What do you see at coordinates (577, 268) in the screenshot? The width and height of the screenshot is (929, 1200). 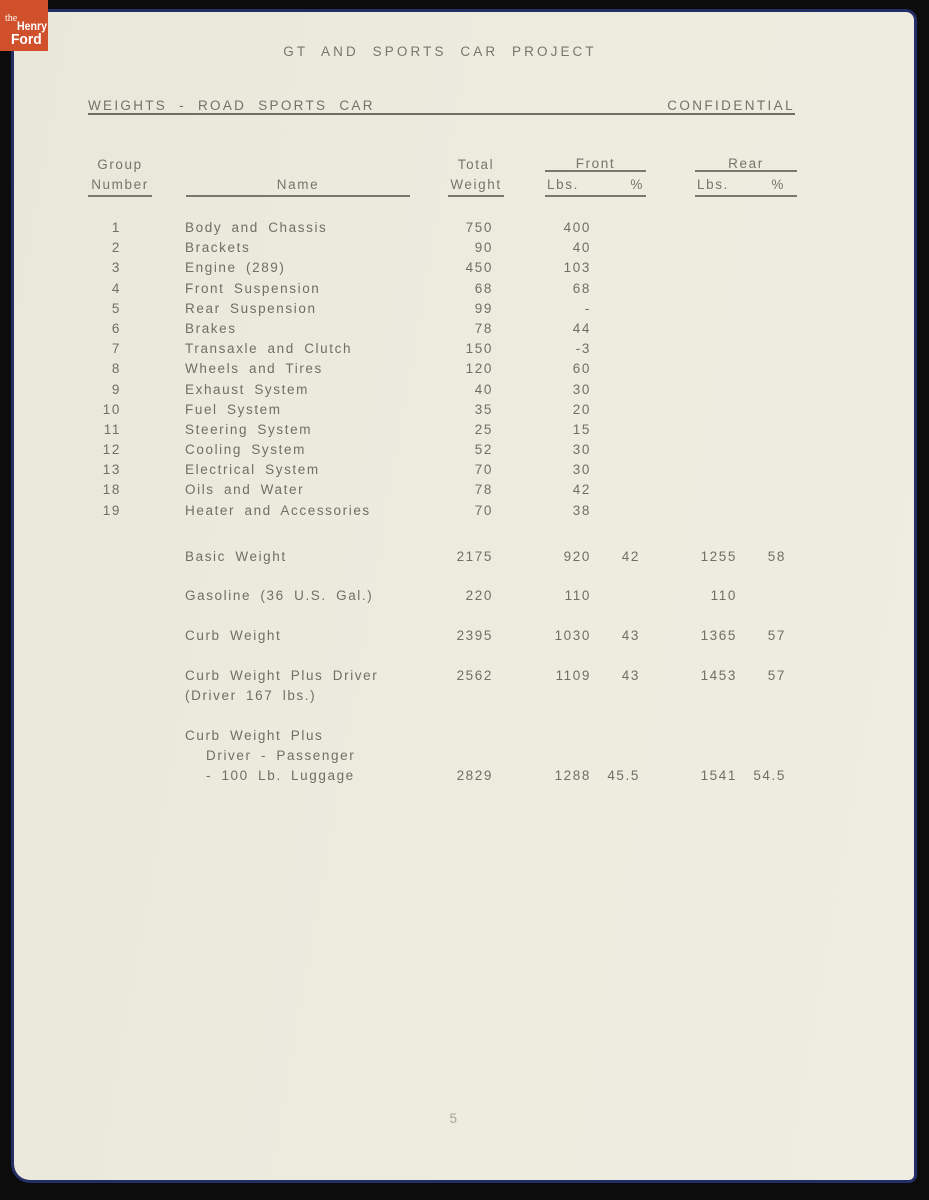 I see `cell-front-lbs: 103` at bounding box center [577, 268].